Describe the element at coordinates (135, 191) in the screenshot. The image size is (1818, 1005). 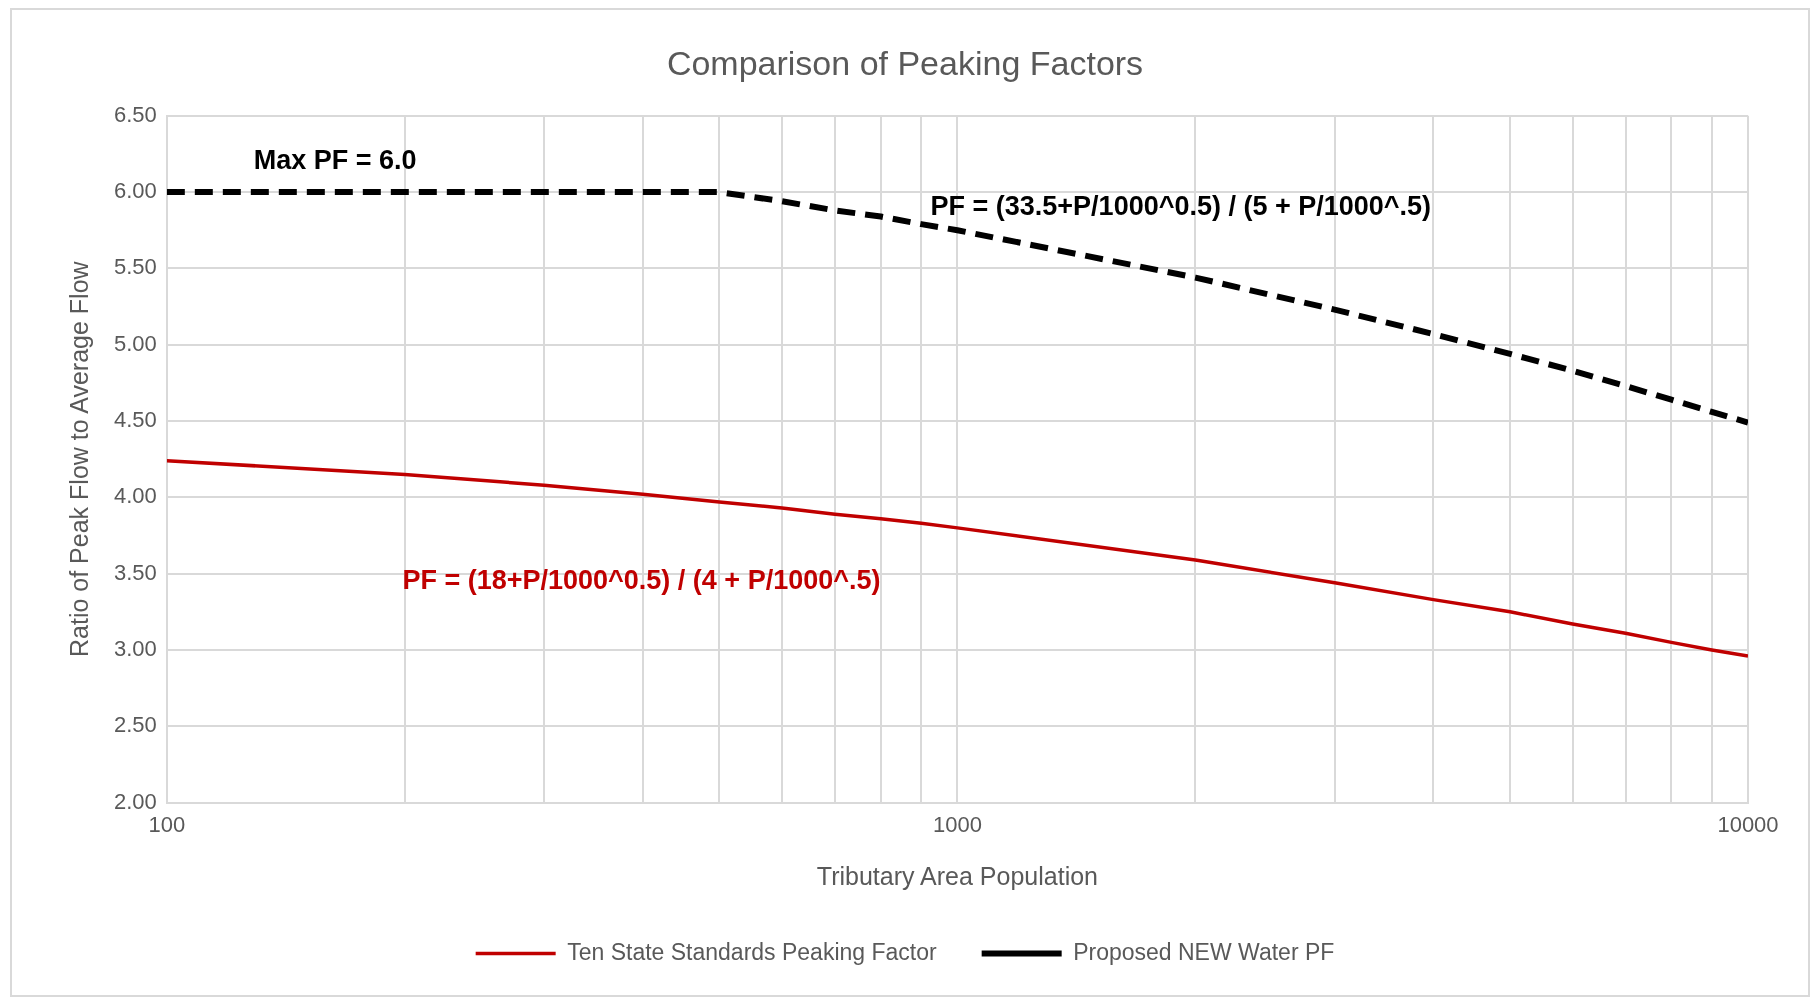
I see `y-tick-label: 6.00` at that location.